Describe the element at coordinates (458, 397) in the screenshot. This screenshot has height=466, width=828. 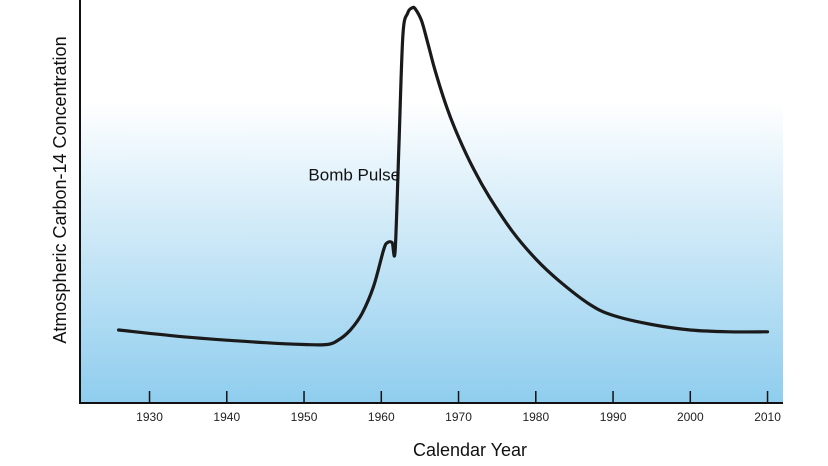
I see `x-axis-ticks` at that location.